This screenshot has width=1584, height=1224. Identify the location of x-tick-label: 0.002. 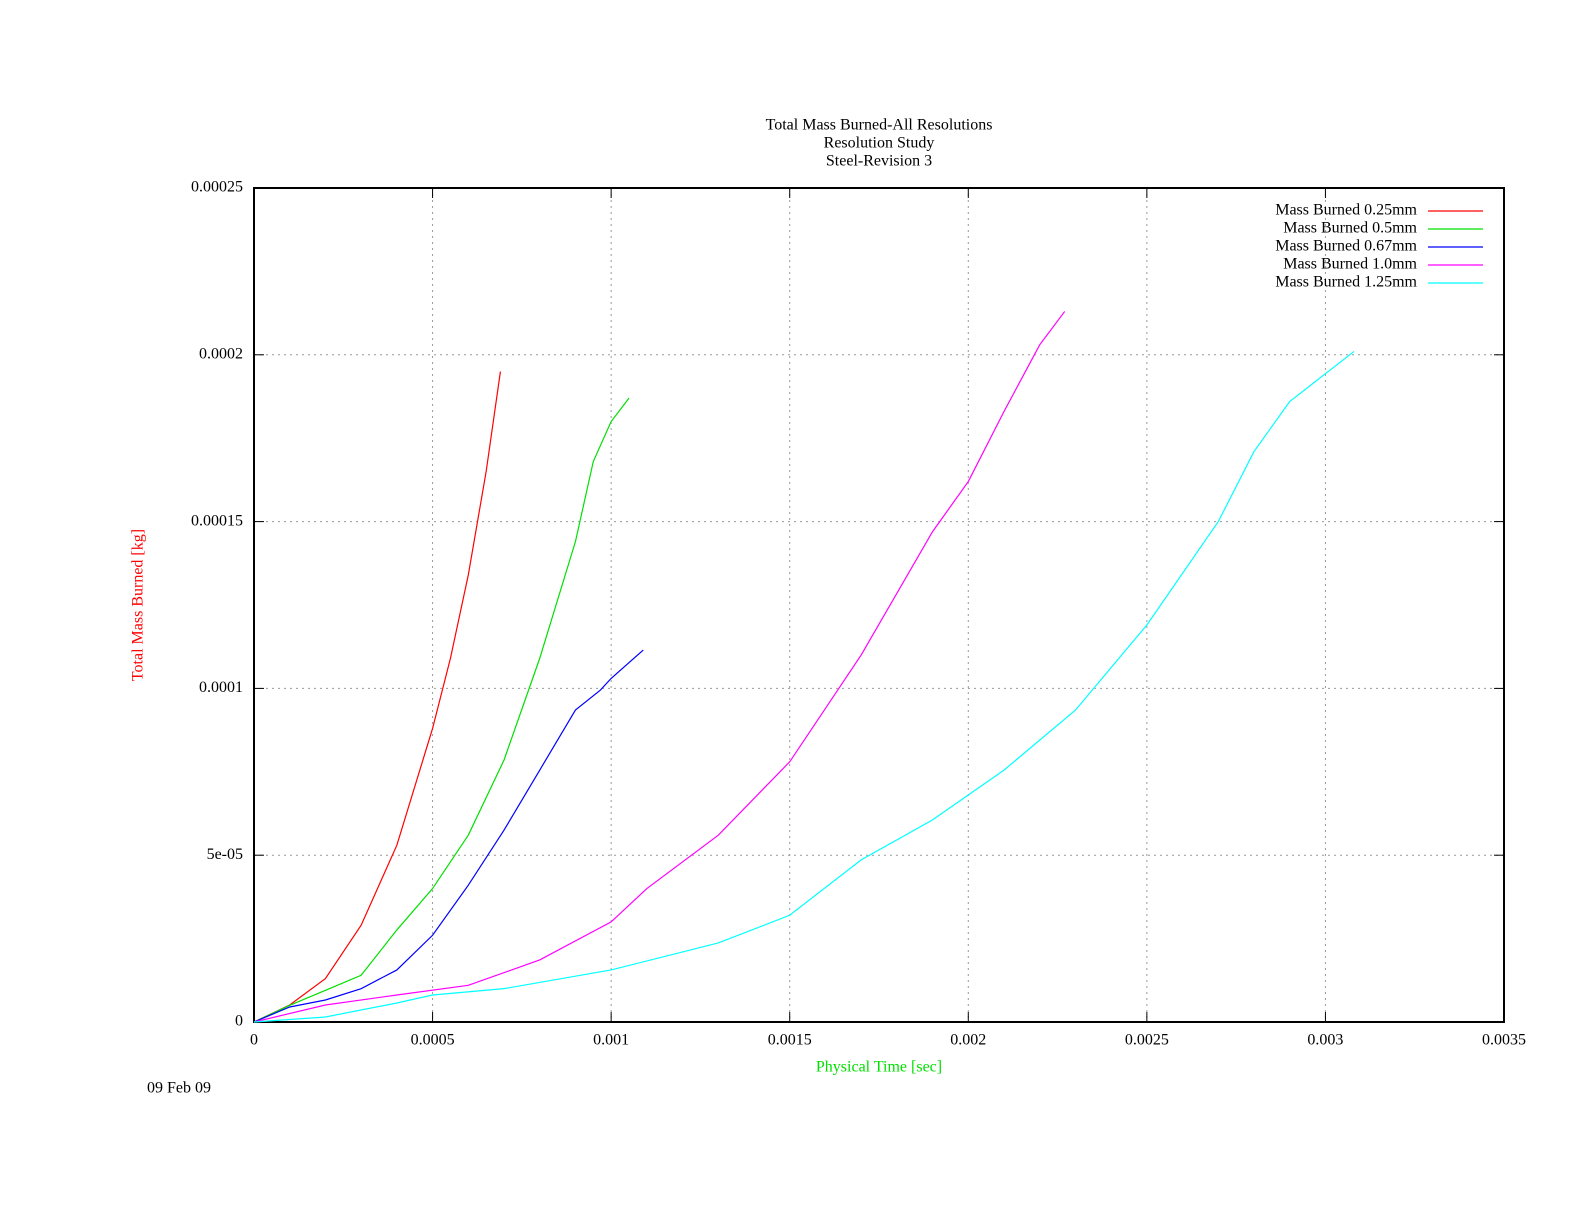
(968, 1040).